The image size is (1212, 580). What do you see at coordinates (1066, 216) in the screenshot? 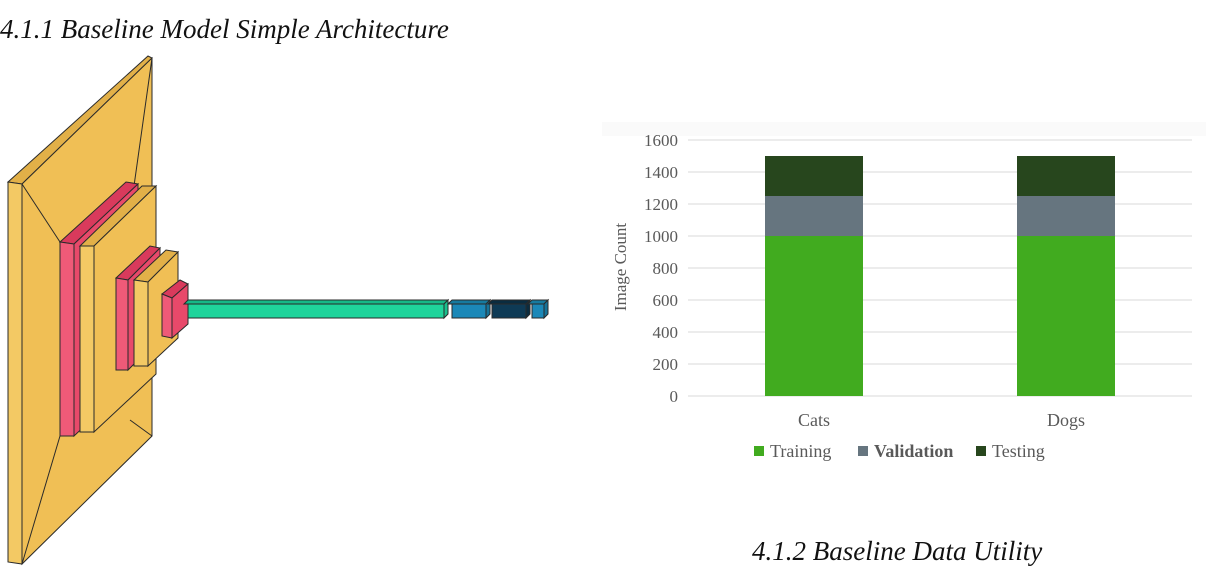
I see `bar-validation-dogs` at bounding box center [1066, 216].